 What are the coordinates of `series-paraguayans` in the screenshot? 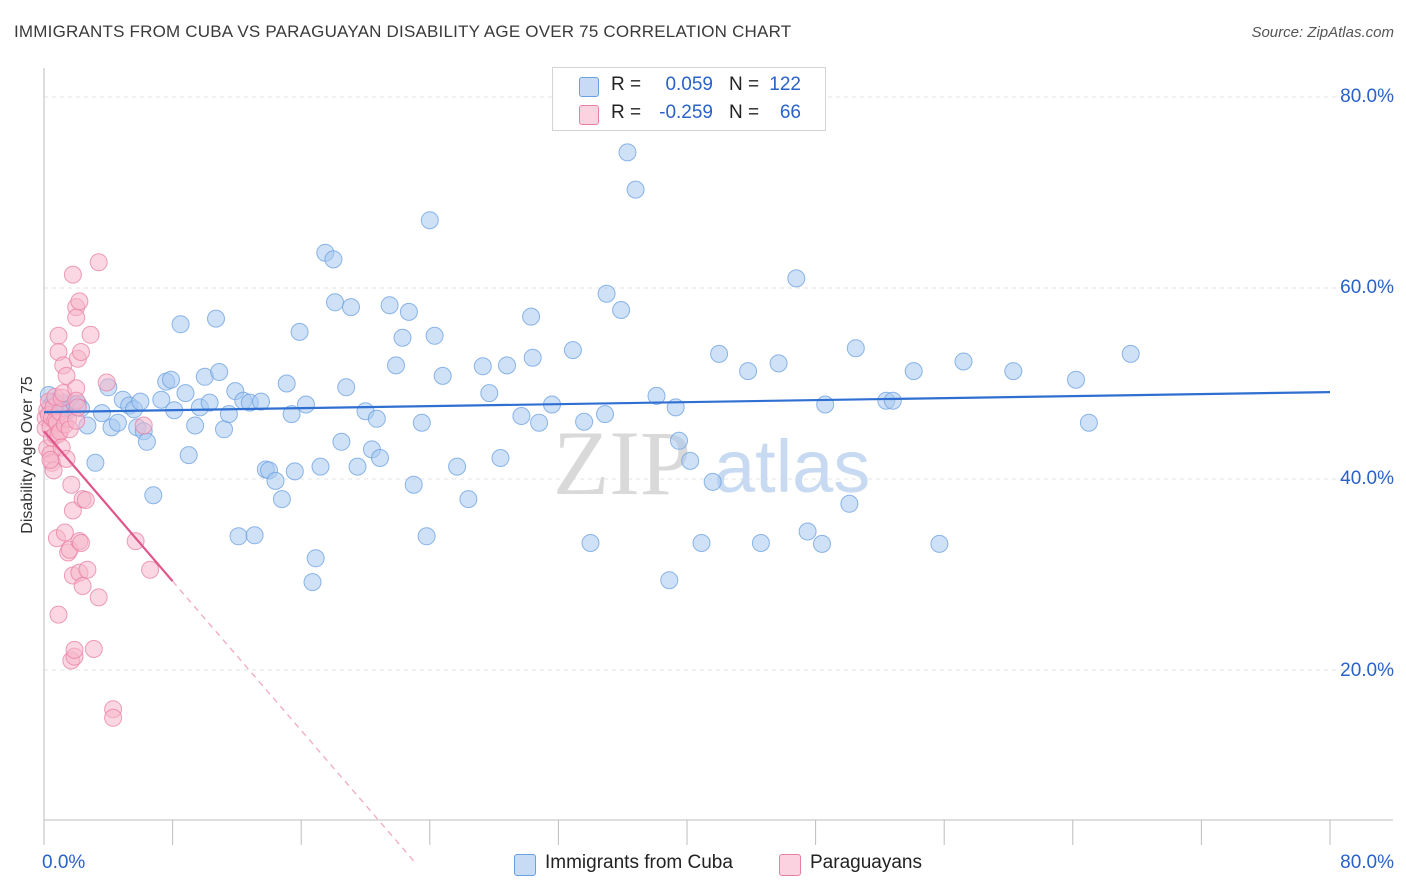 It's located at (98, 490).